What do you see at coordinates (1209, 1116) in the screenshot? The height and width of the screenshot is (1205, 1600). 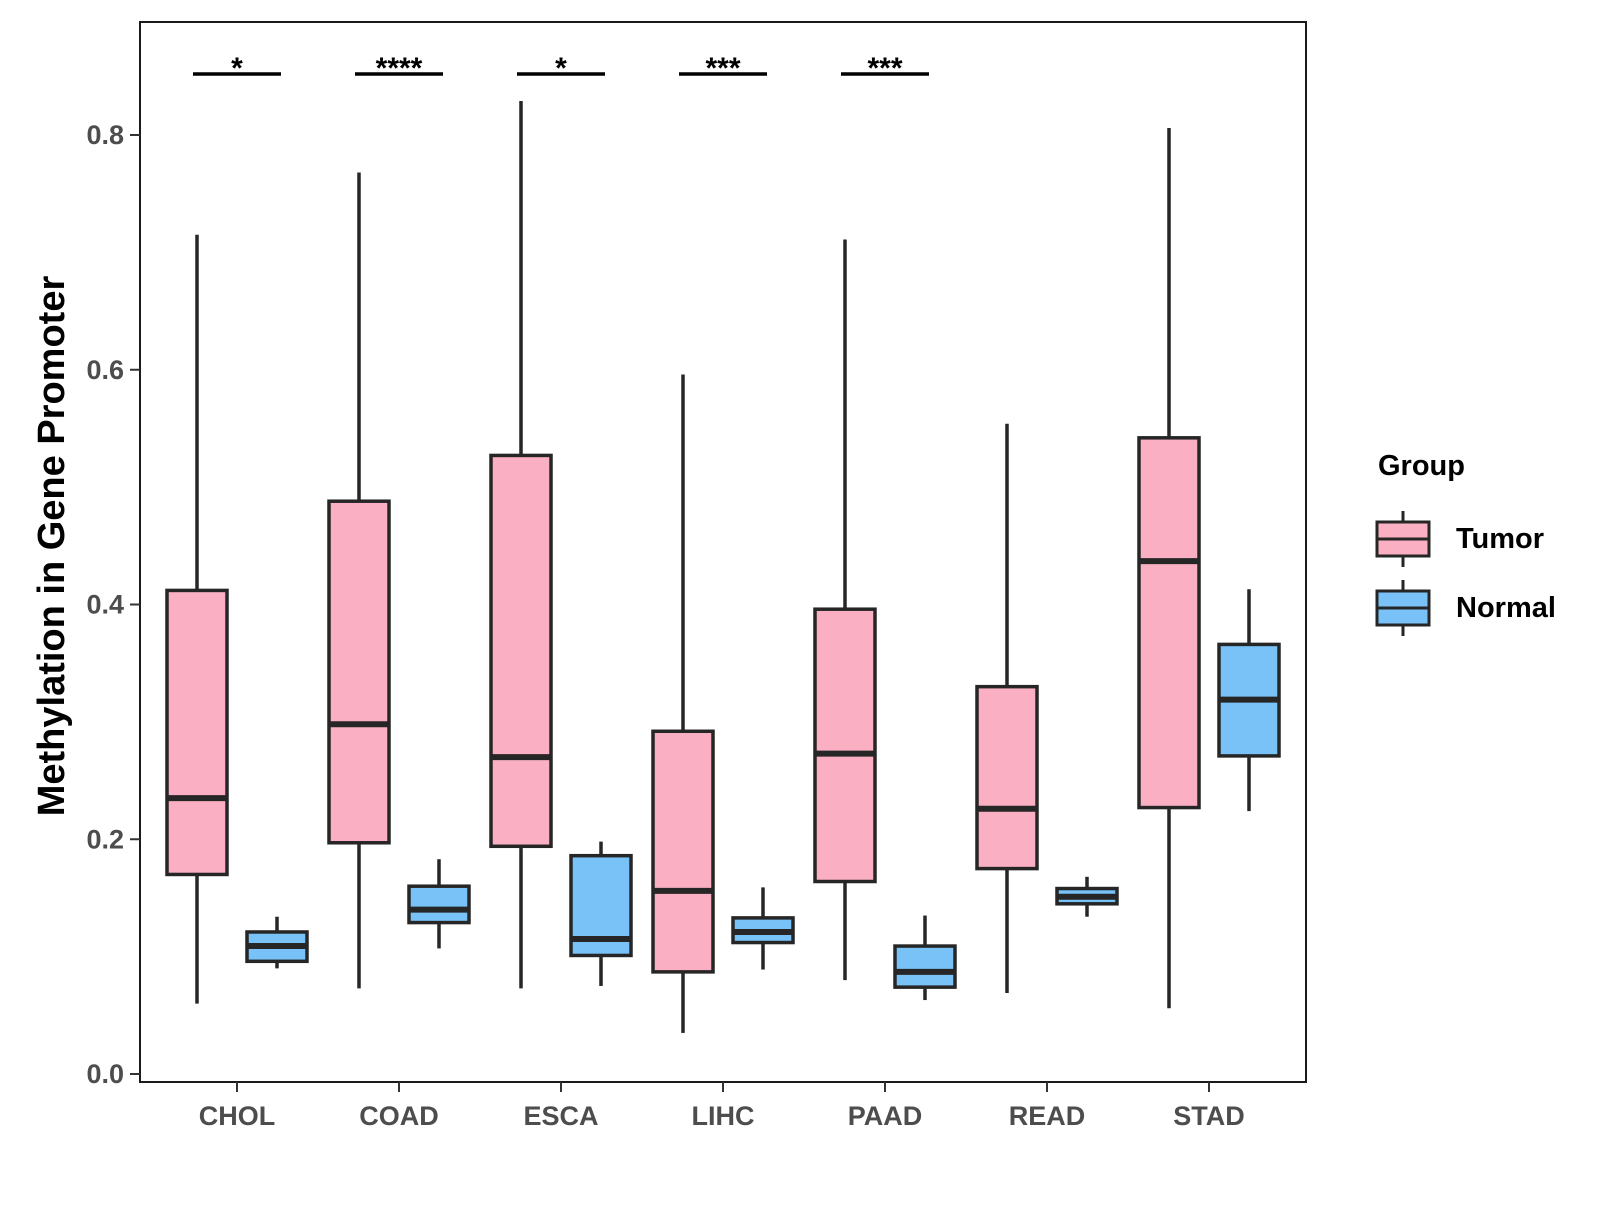 I see `x-tick-label: STAD` at bounding box center [1209, 1116].